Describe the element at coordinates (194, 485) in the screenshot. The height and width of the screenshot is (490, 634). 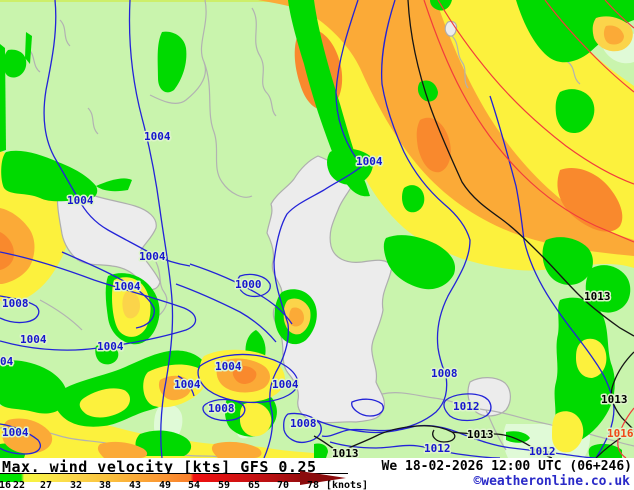
I see `scale-tick: 54` at that location.